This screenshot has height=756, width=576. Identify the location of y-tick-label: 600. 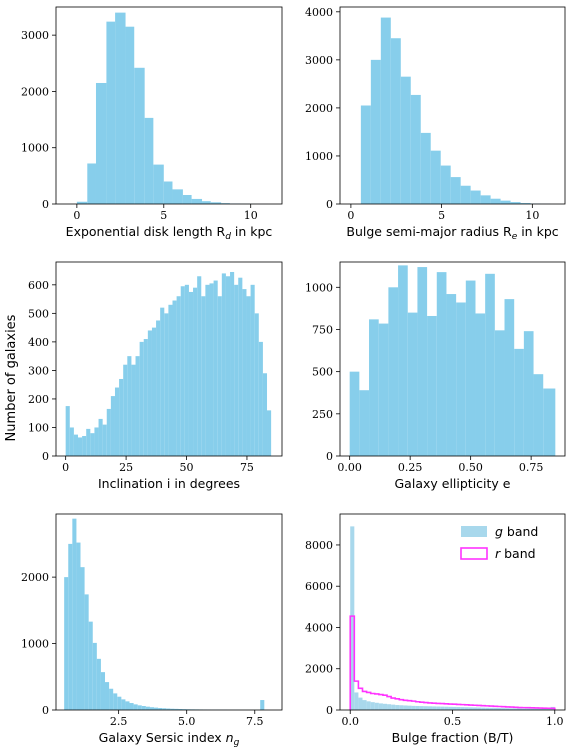
(38, 285).